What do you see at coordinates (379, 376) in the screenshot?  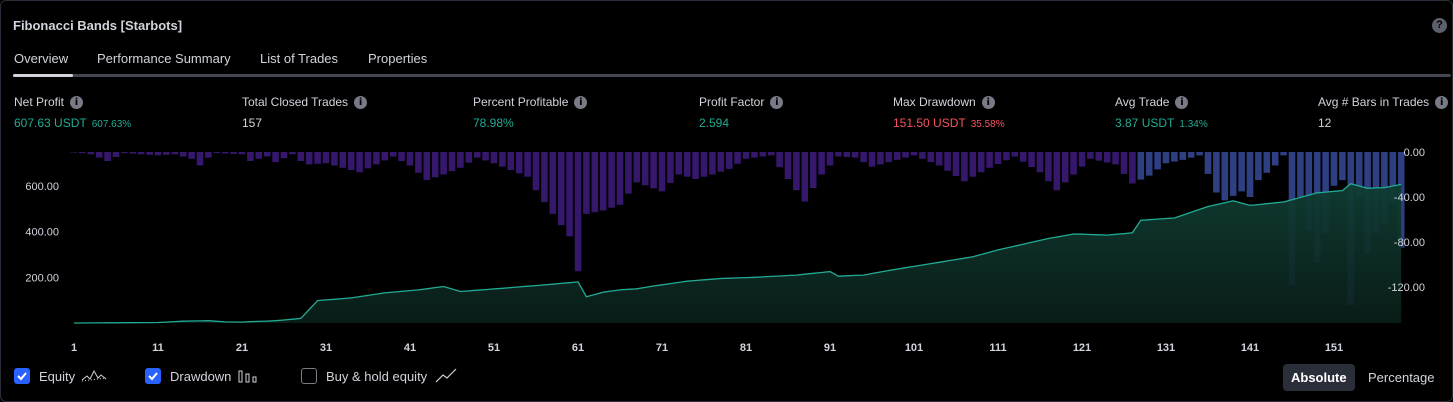 I see `legend-buy-hold: Buy & hold equity` at bounding box center [379, 376].